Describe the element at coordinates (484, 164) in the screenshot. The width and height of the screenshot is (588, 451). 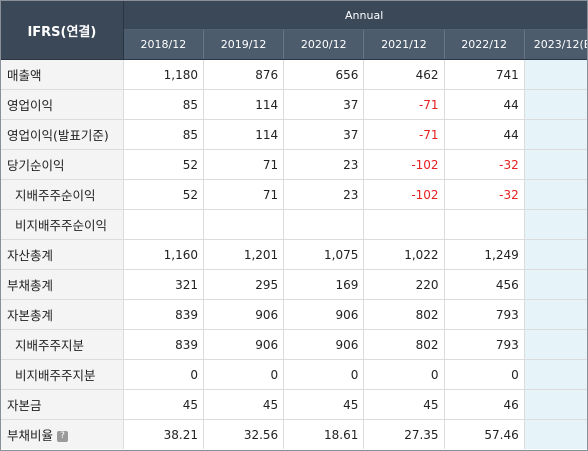
I see `value-cell: -32` at that location.